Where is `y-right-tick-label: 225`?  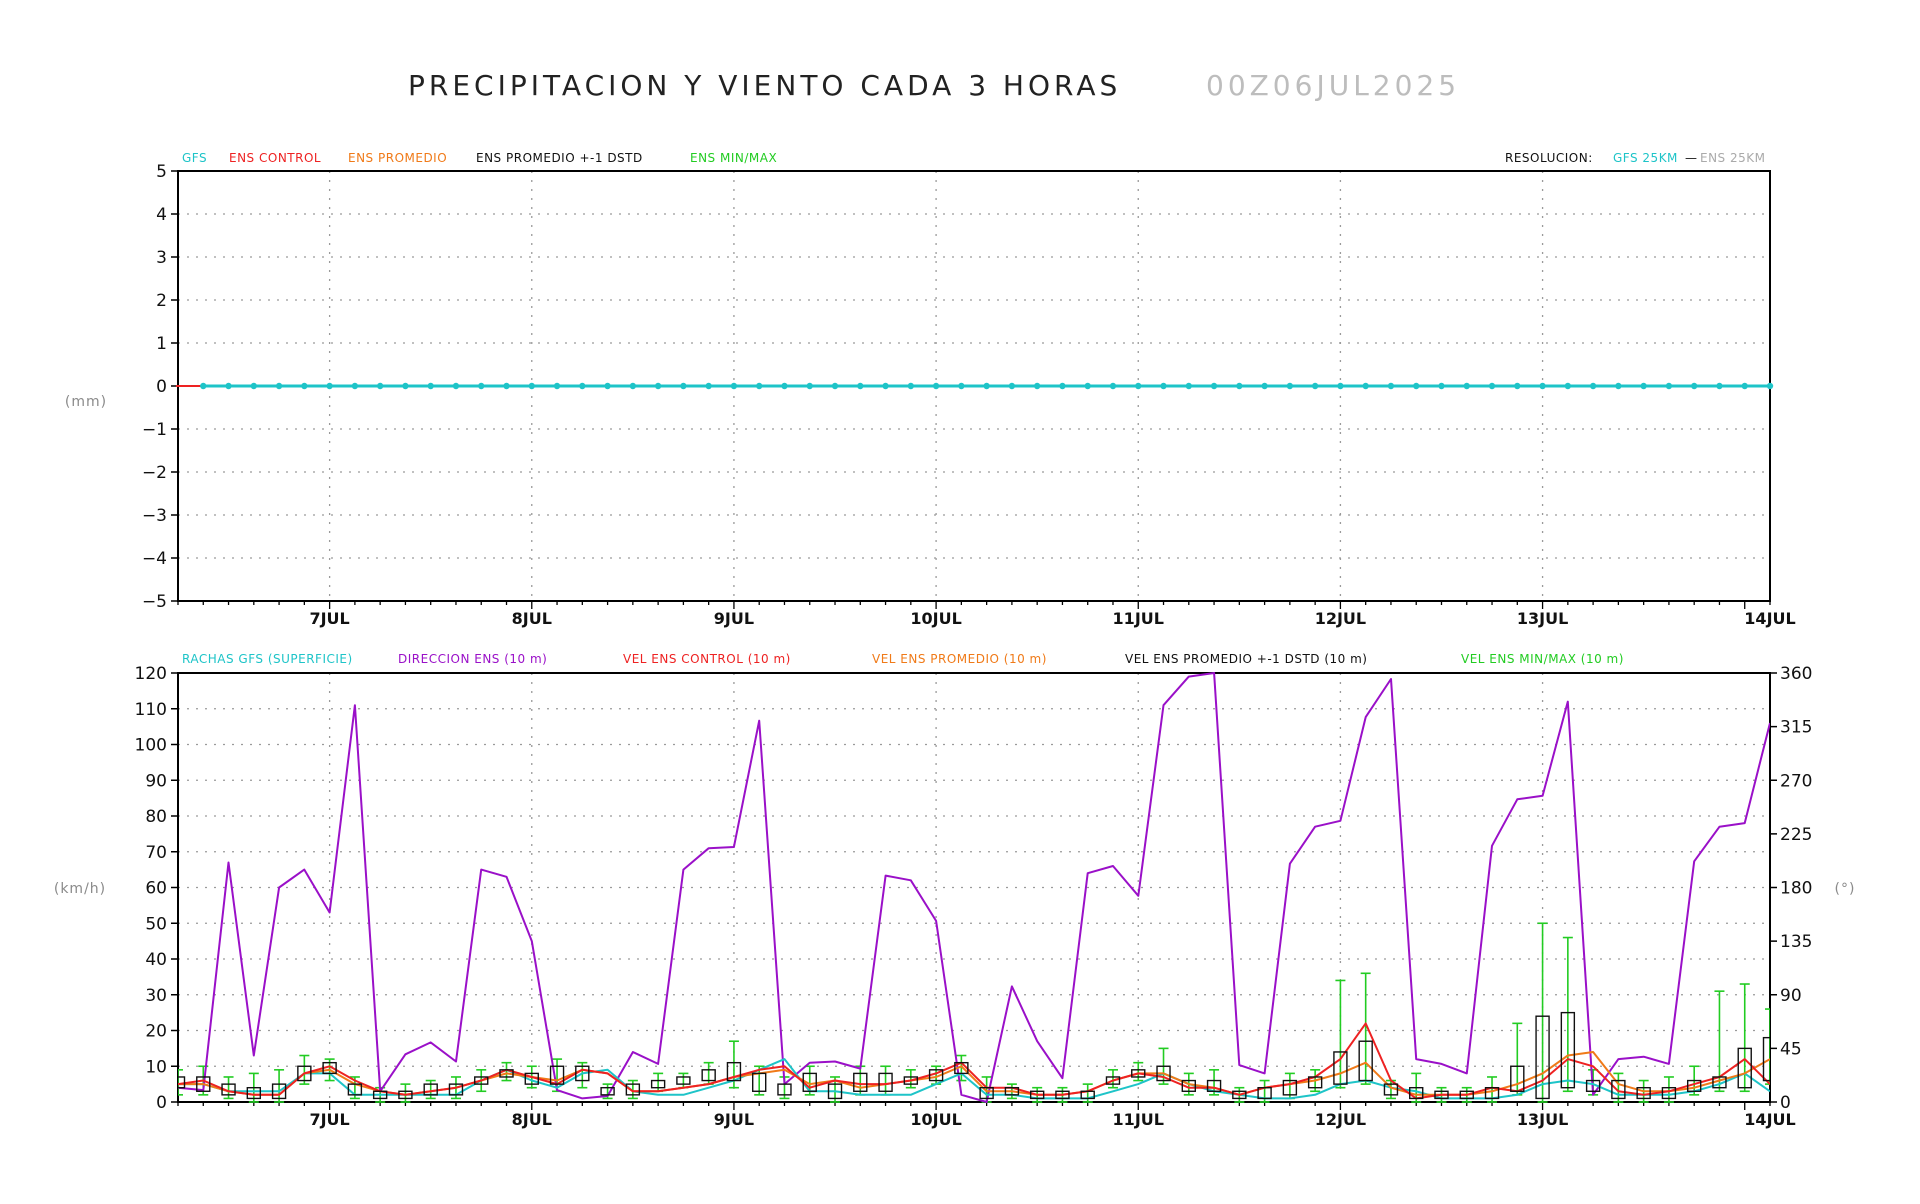
y-right-tick-label: 225 is located at coordinates (1796, 835).